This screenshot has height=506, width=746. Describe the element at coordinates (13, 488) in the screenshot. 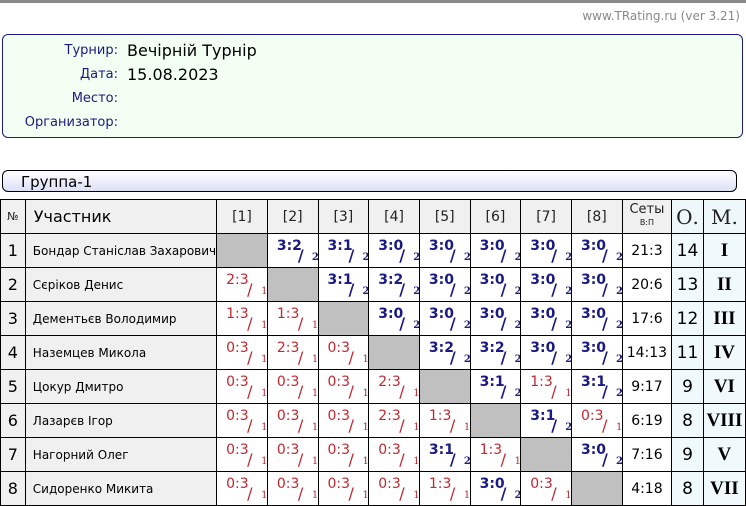

I see `player-number: 8` at that location.